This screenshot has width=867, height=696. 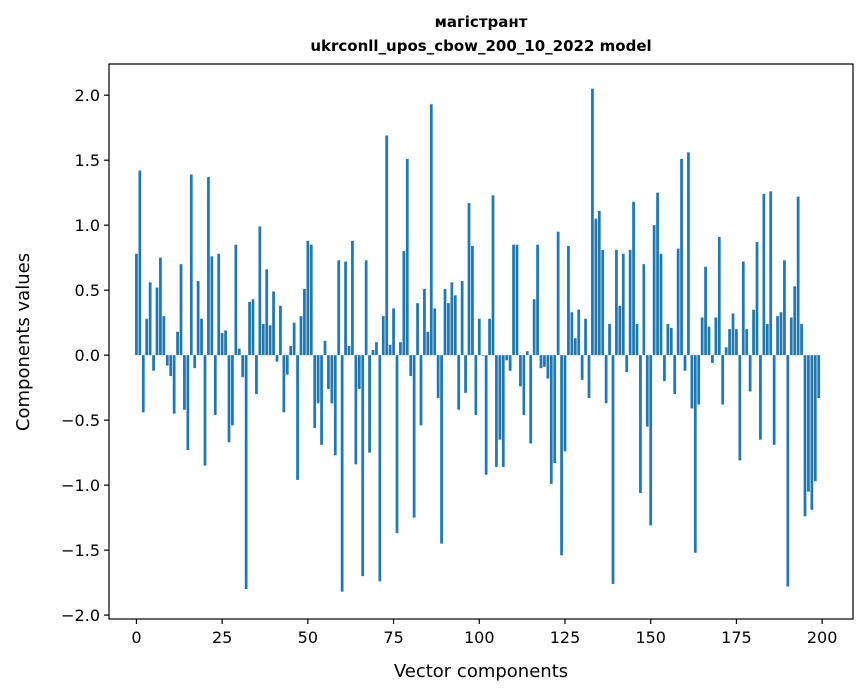 I want to click on y-tick-label-1: −1.5, so click(x=80, y=550).